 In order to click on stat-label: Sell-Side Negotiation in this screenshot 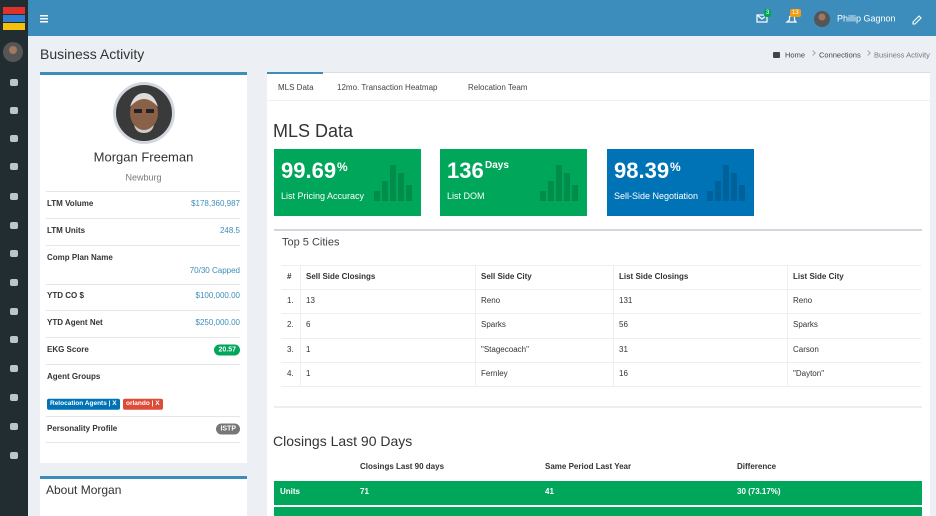, I will do `click(656, 196)`.